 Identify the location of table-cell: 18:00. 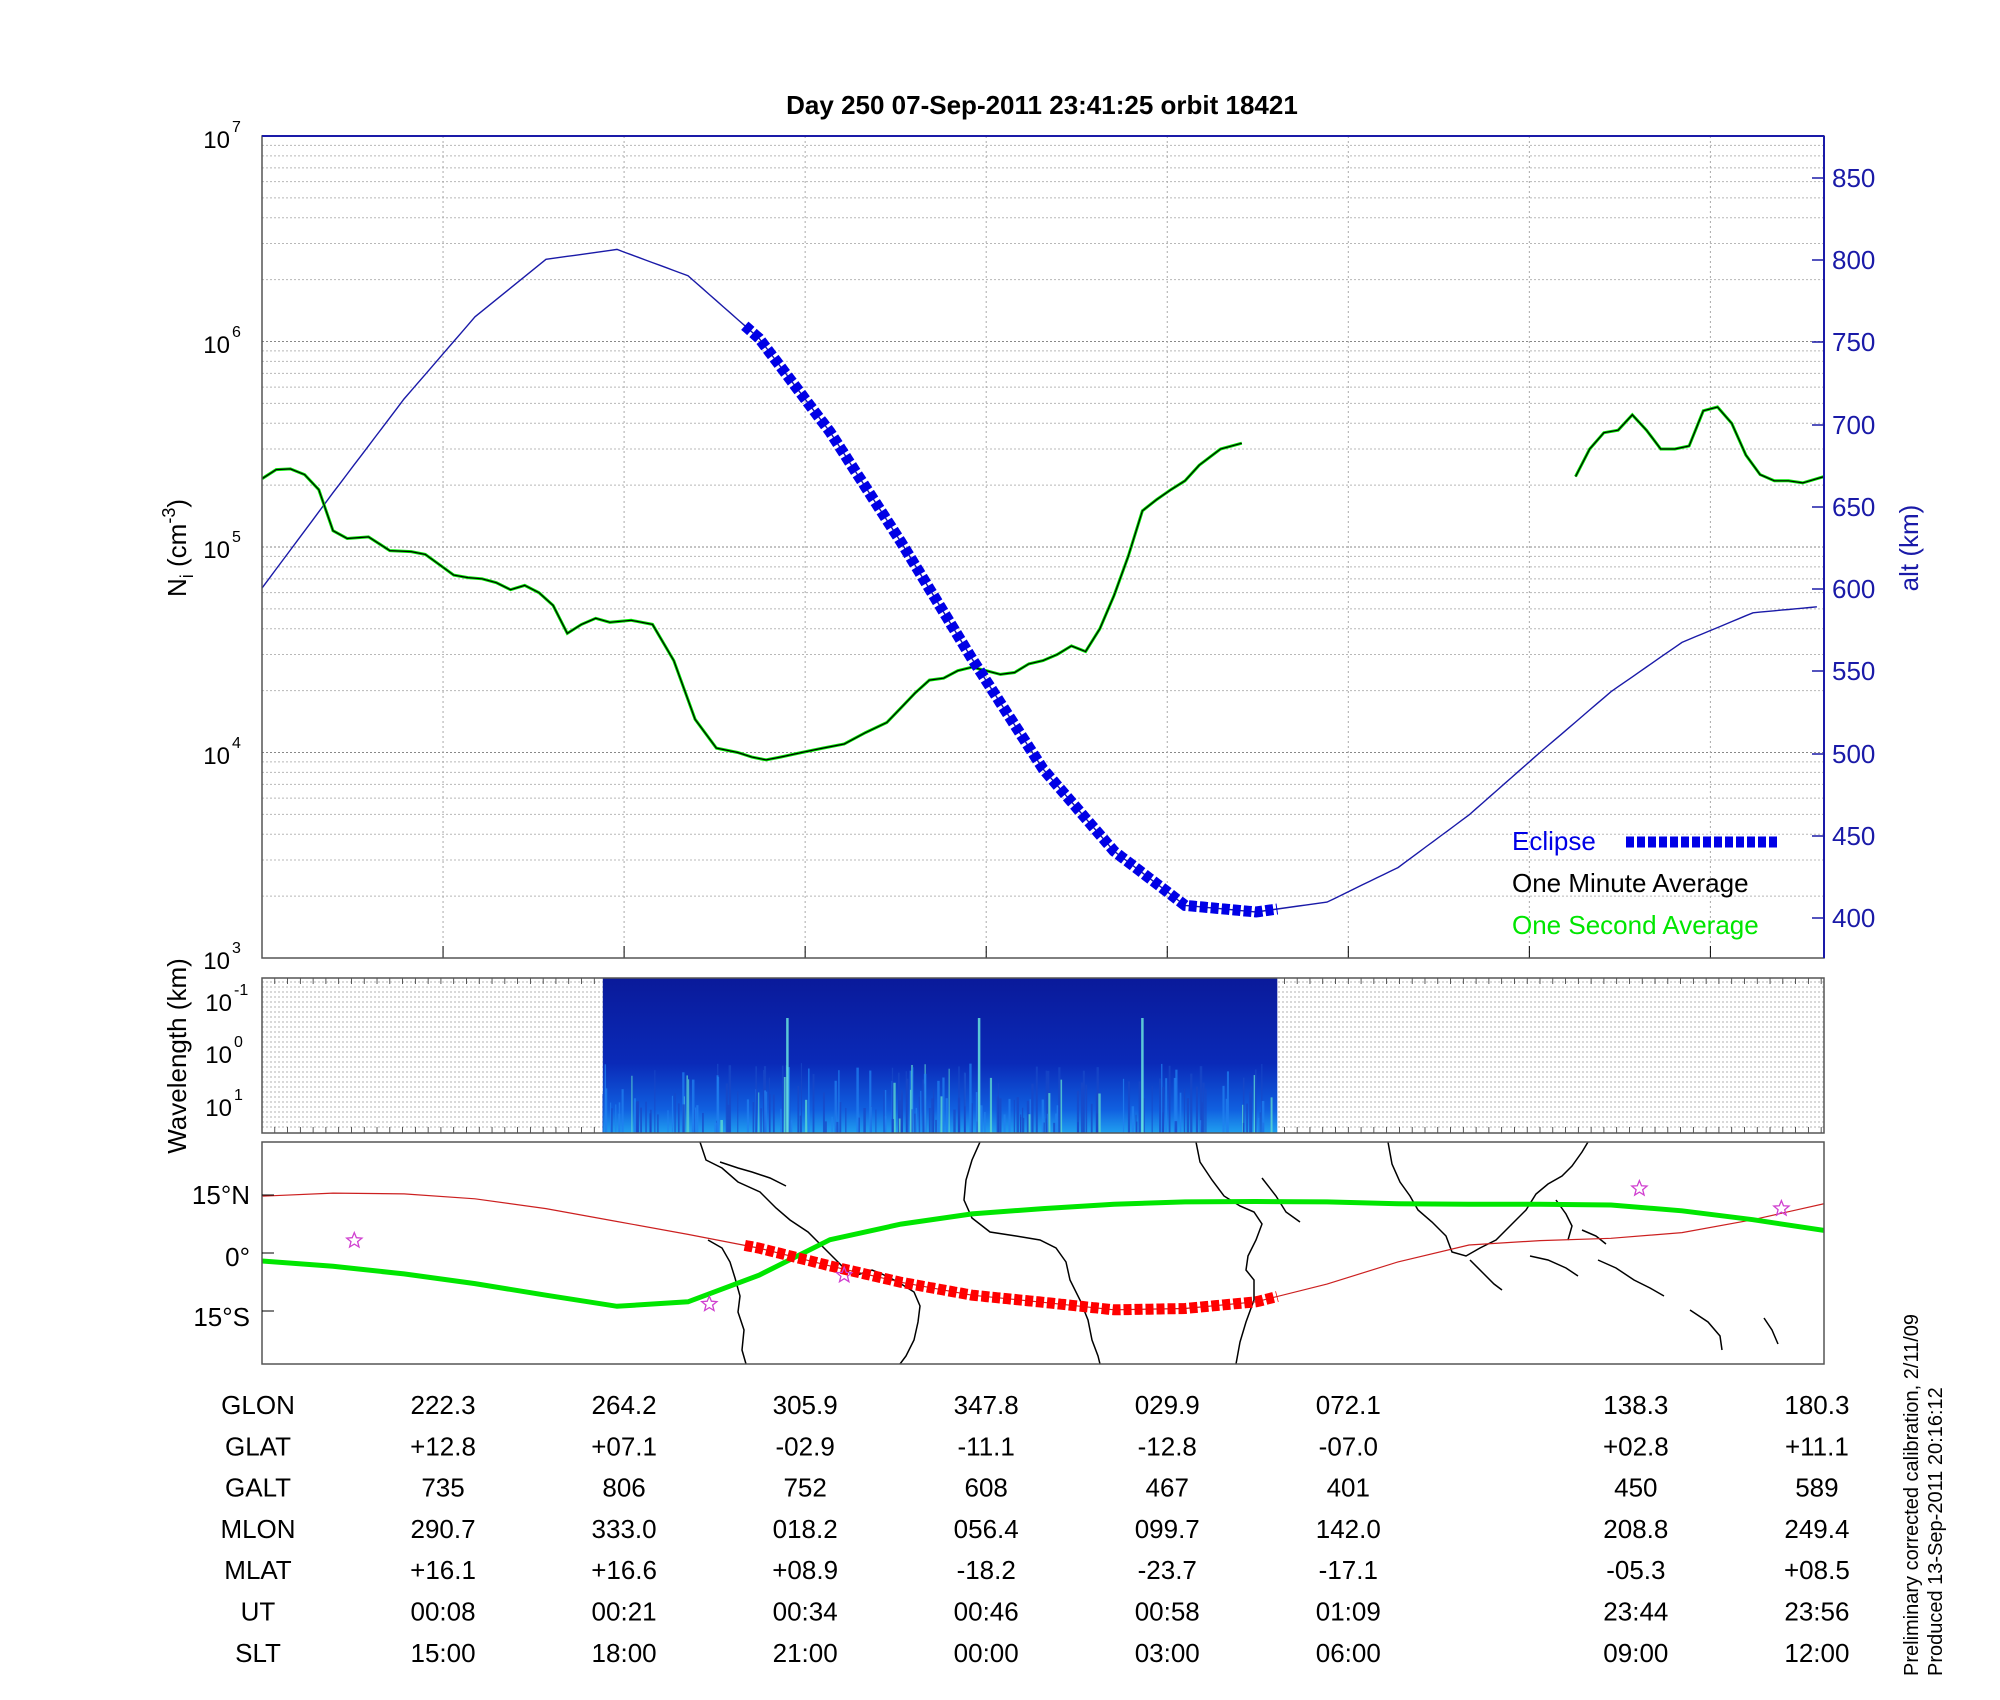
(624, 1653).